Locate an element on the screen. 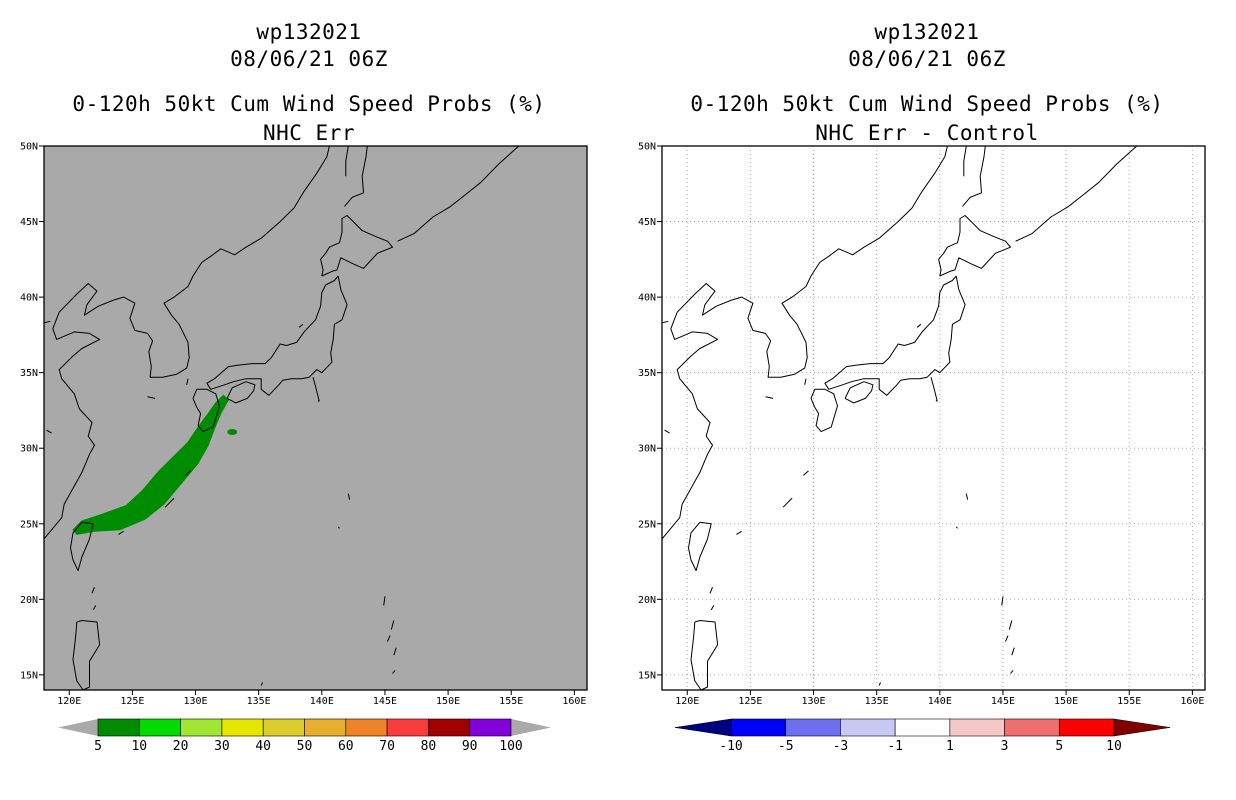 The height and width of the screenshot is (800, 1236). coastline-jeju is located at coordinates (151, 397).